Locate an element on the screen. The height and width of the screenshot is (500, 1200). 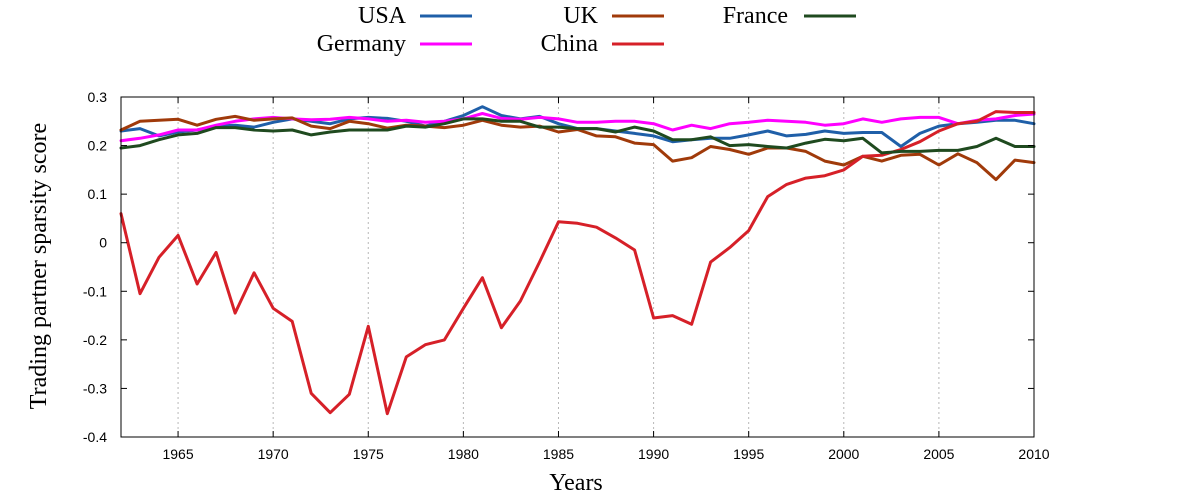
x-axis-title: Years is located at coordinates (576, 483).